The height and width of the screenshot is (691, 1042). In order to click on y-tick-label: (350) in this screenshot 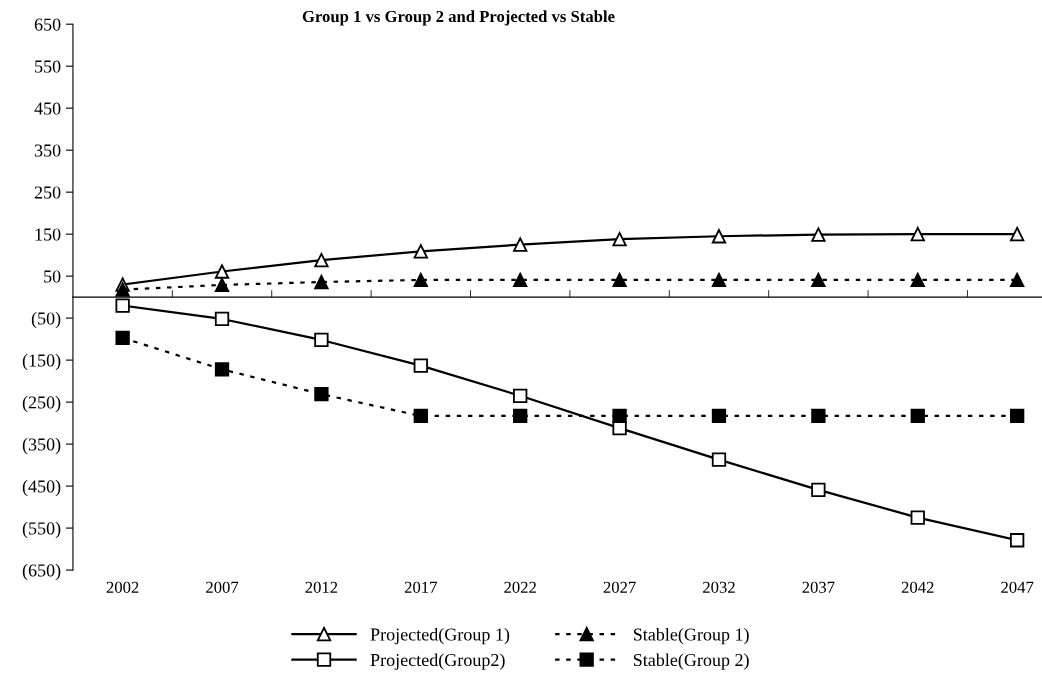, I will do `click(41, 446)`.